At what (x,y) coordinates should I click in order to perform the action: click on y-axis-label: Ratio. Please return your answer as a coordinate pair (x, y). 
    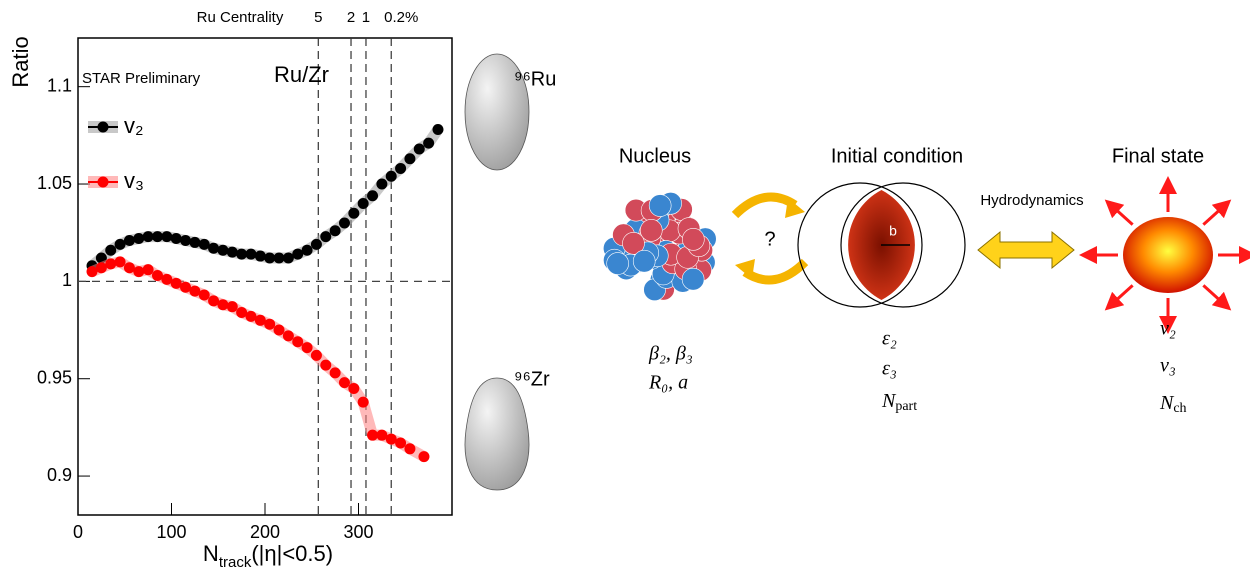
    Looking at the image, I should click on (20, 61).